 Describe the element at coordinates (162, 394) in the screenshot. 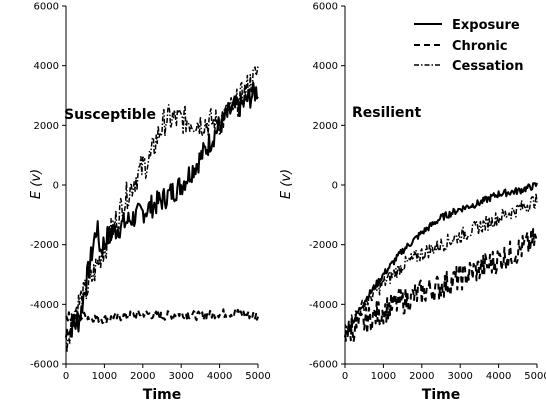

I see `x-axis-label-left: Time` at that location.